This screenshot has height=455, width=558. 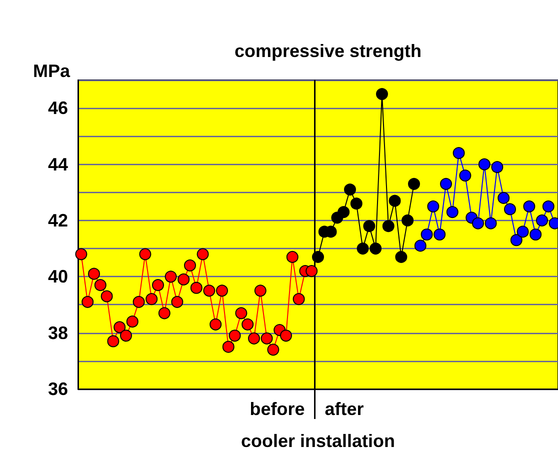 I want to click on y-tick-label: 44, so click(x=58, y=164).